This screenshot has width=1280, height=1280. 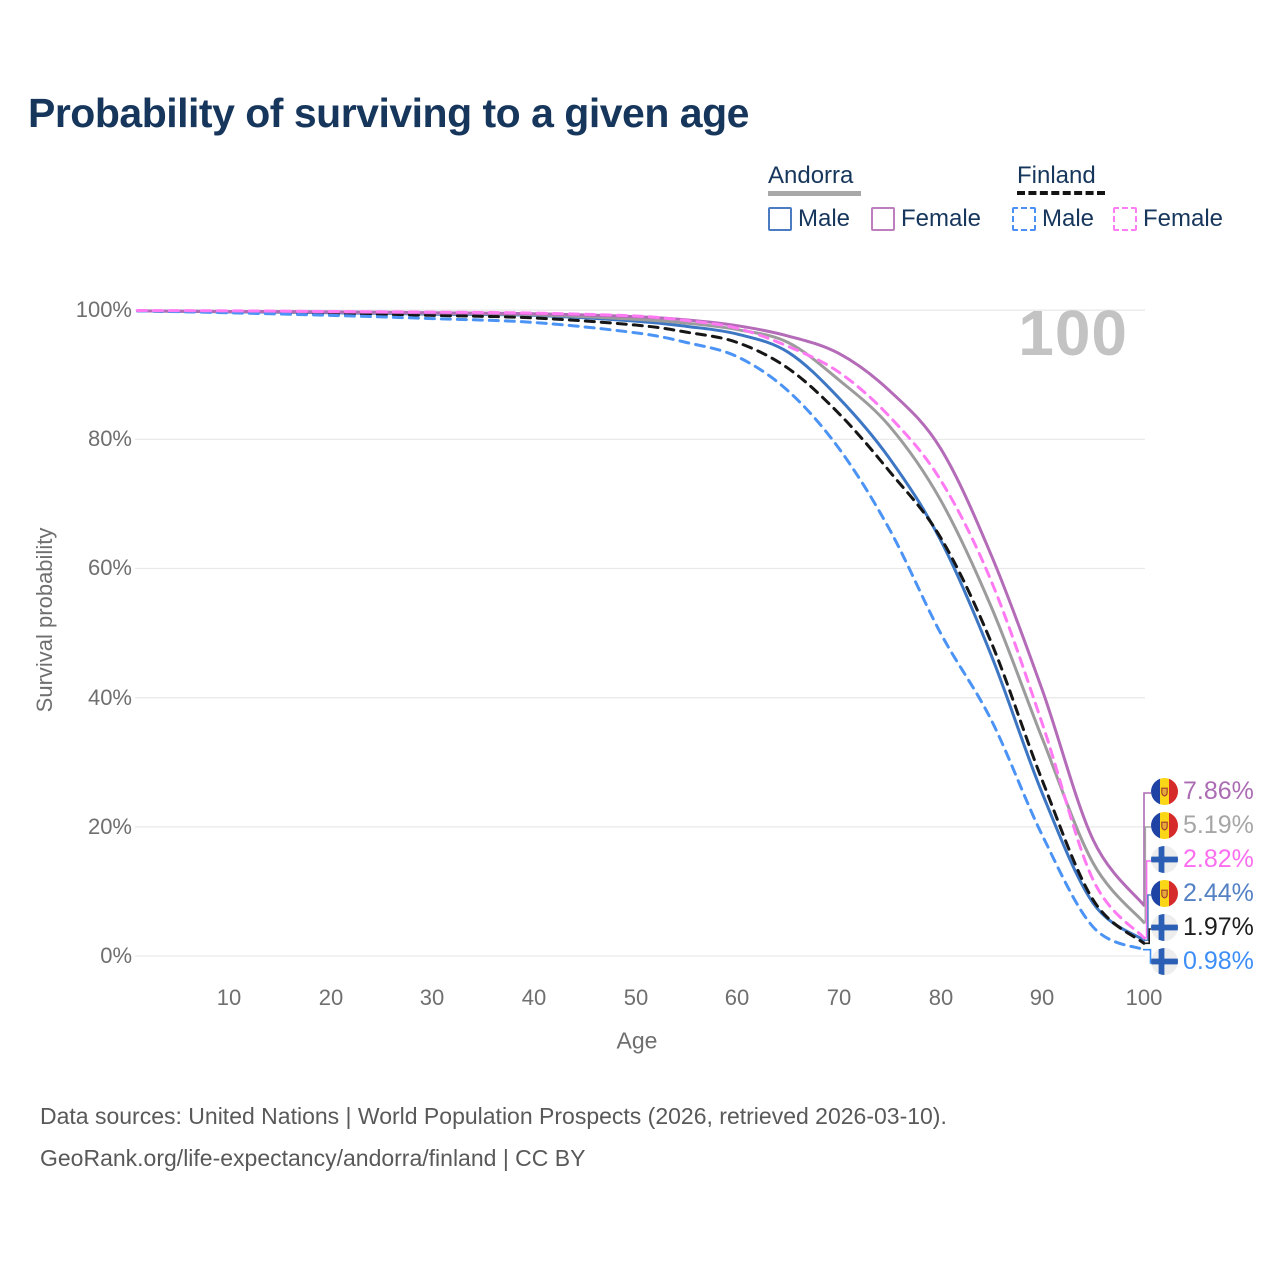 What do you see at coordinates (814, 193) in the screenshot?
I see `legend-andorra-line-swatch` at bounding box center [814, 193].